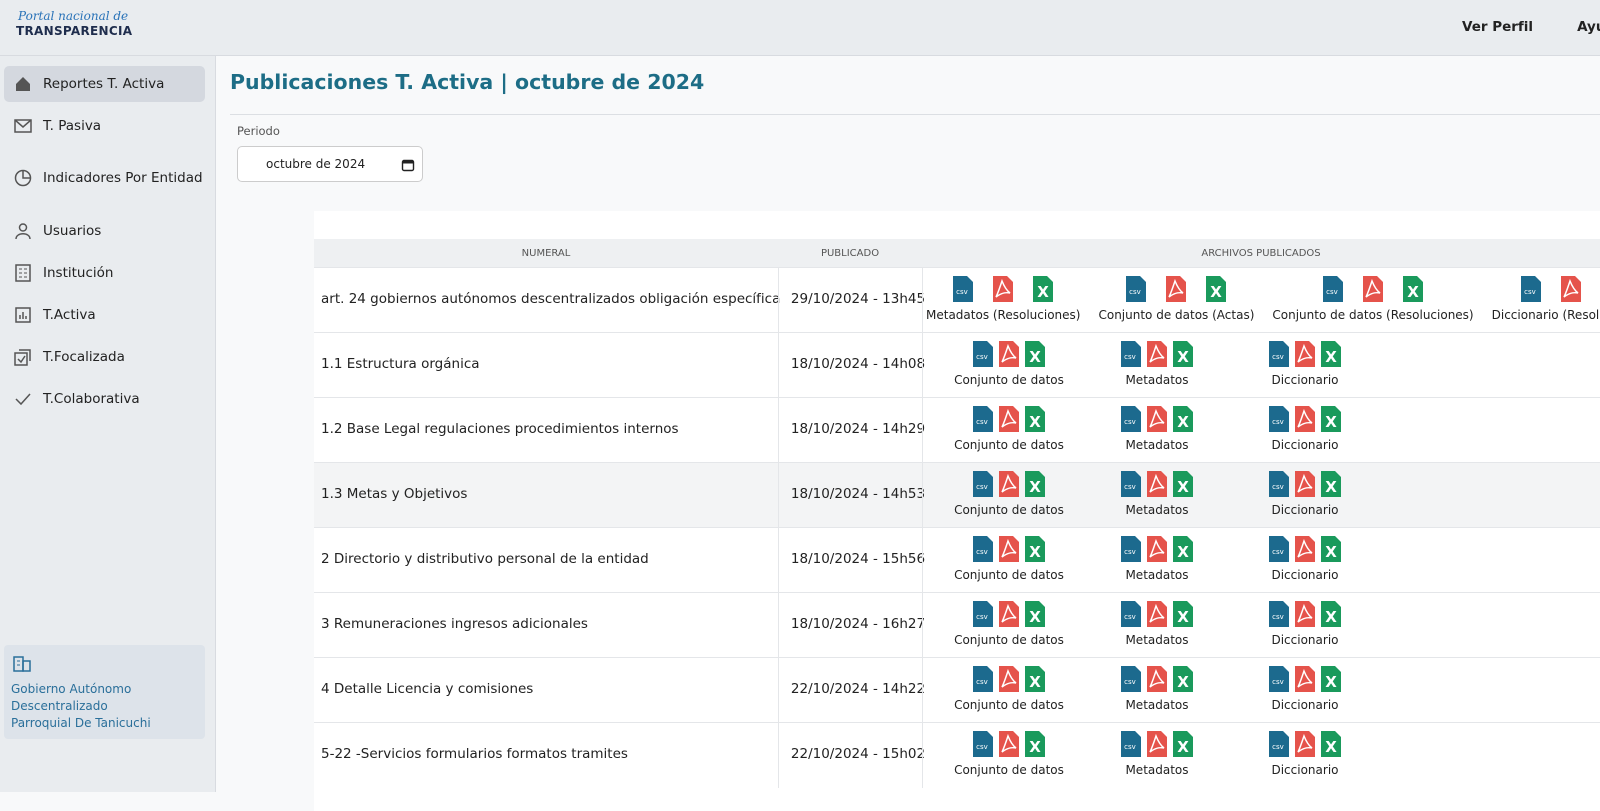 The height and width of the screenshot is (811, 1600). Describe the element at coordinates (1588, 27) in the screenshot. I see `nav-link: Ayuda` at that location.